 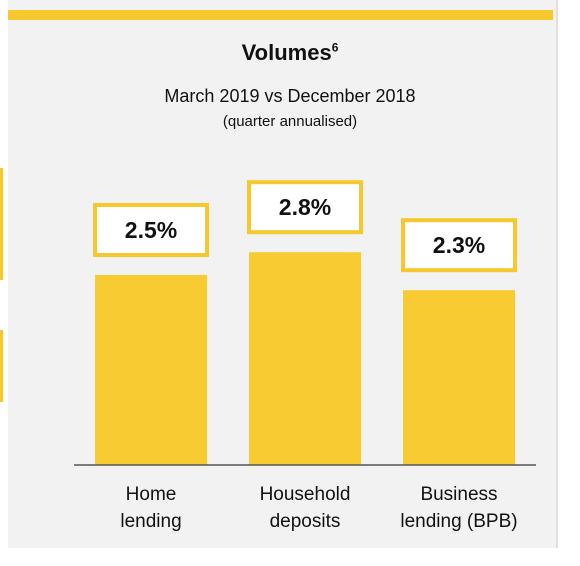 I want to click on category-label: Household, so click(x=305, y=494).